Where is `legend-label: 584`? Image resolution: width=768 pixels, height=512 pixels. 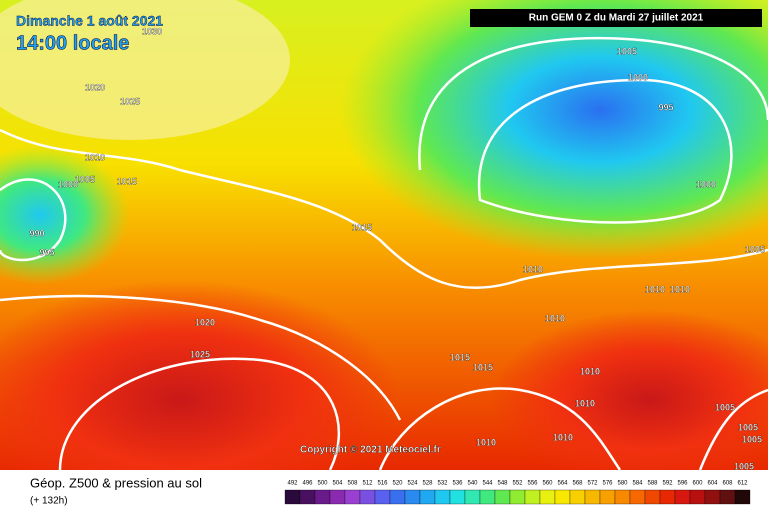
legend-label: 584 is located at coordinates (637, 484).